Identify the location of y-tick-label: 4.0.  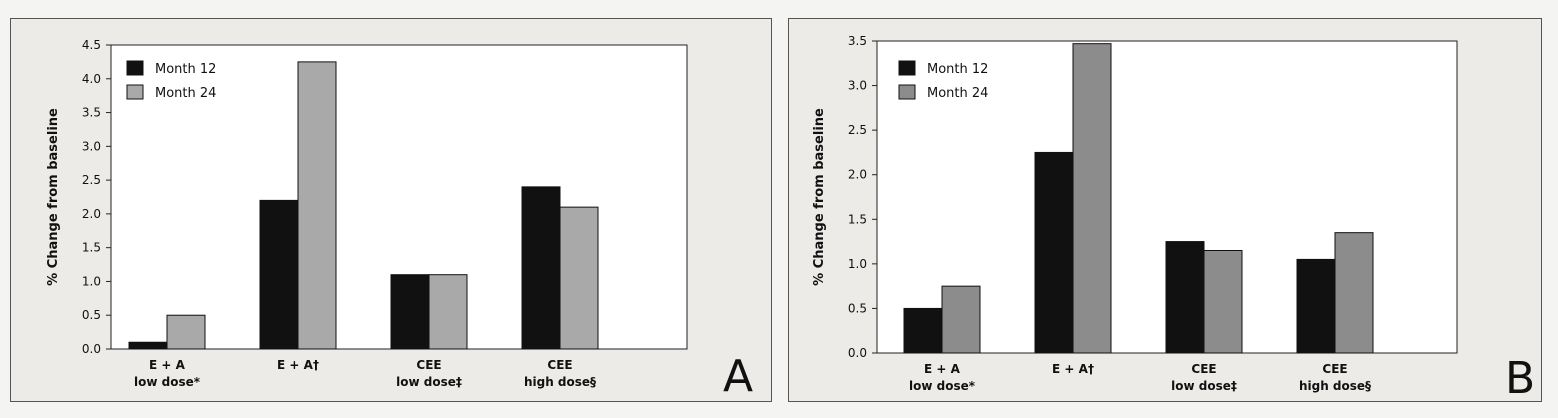
(91, 79).